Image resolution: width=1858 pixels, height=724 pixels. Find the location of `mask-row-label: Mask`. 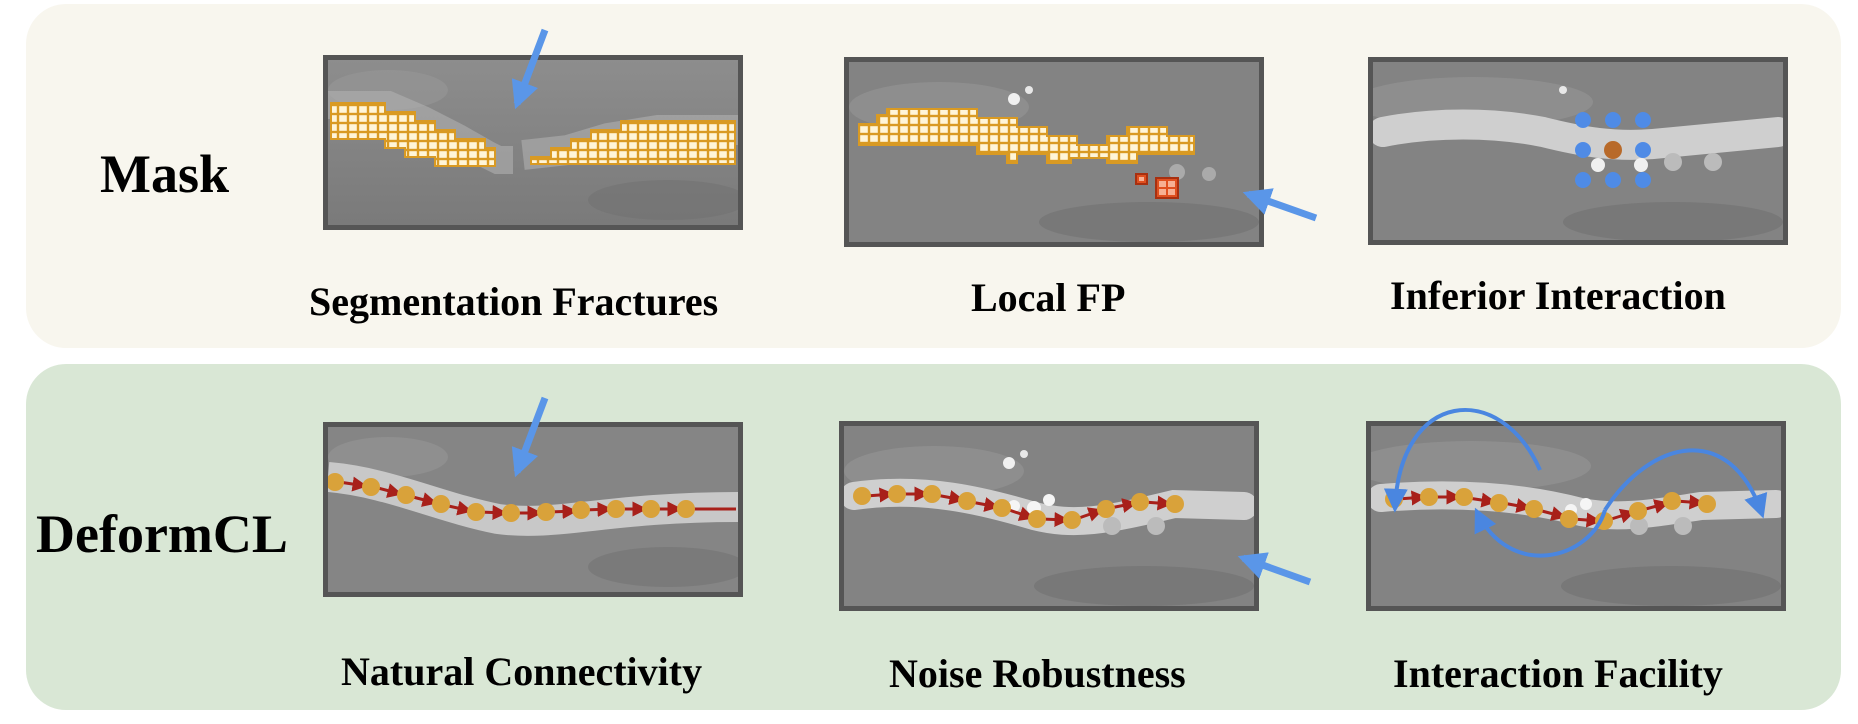

mask-row-label: Mask is located at coordinates (165, 174).